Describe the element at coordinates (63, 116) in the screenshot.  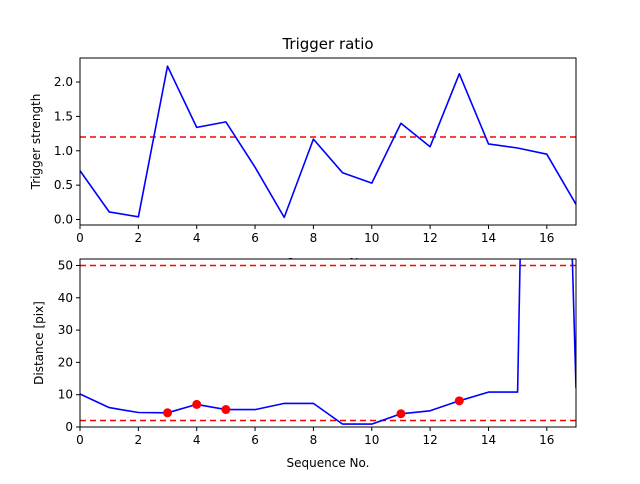
I see `y-tick-label: 1.5` at that location.